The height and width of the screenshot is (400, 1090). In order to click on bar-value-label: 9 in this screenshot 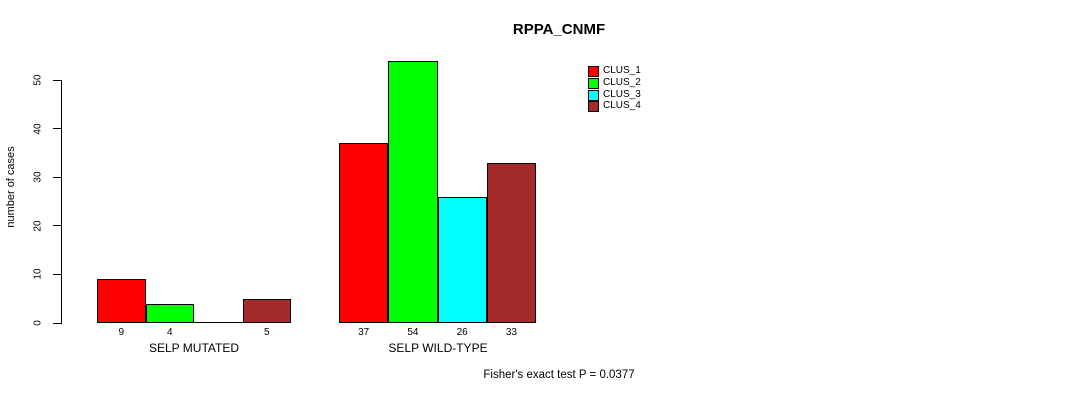, I will do `click(121, 332)`.